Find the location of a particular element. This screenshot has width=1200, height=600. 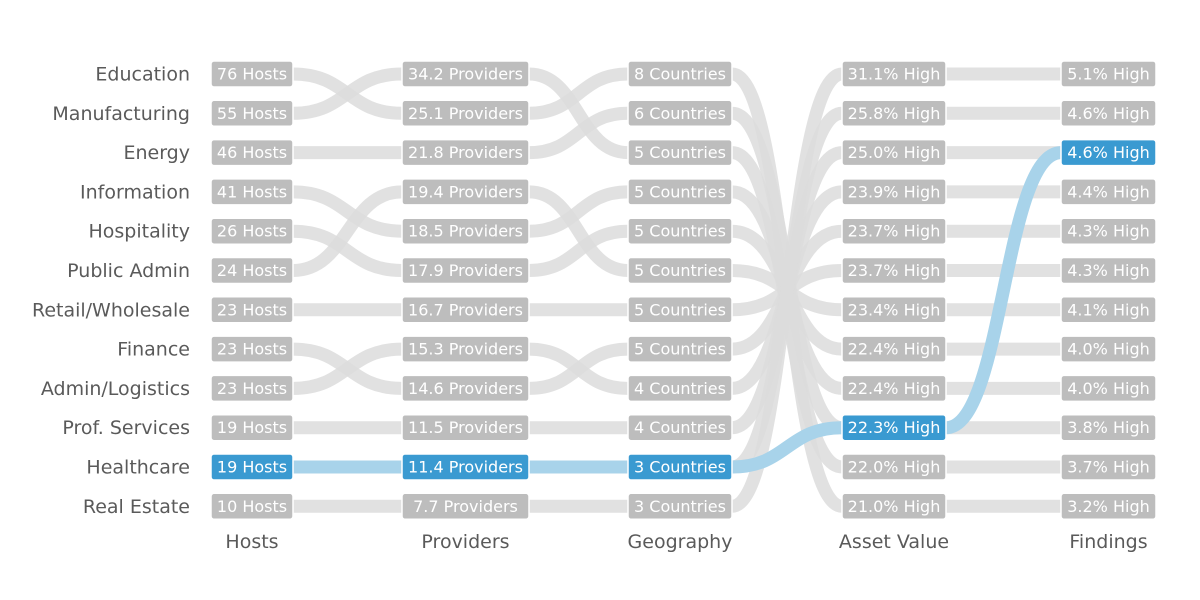

row-label-finance: Finance is located at coordinates (153, 350).